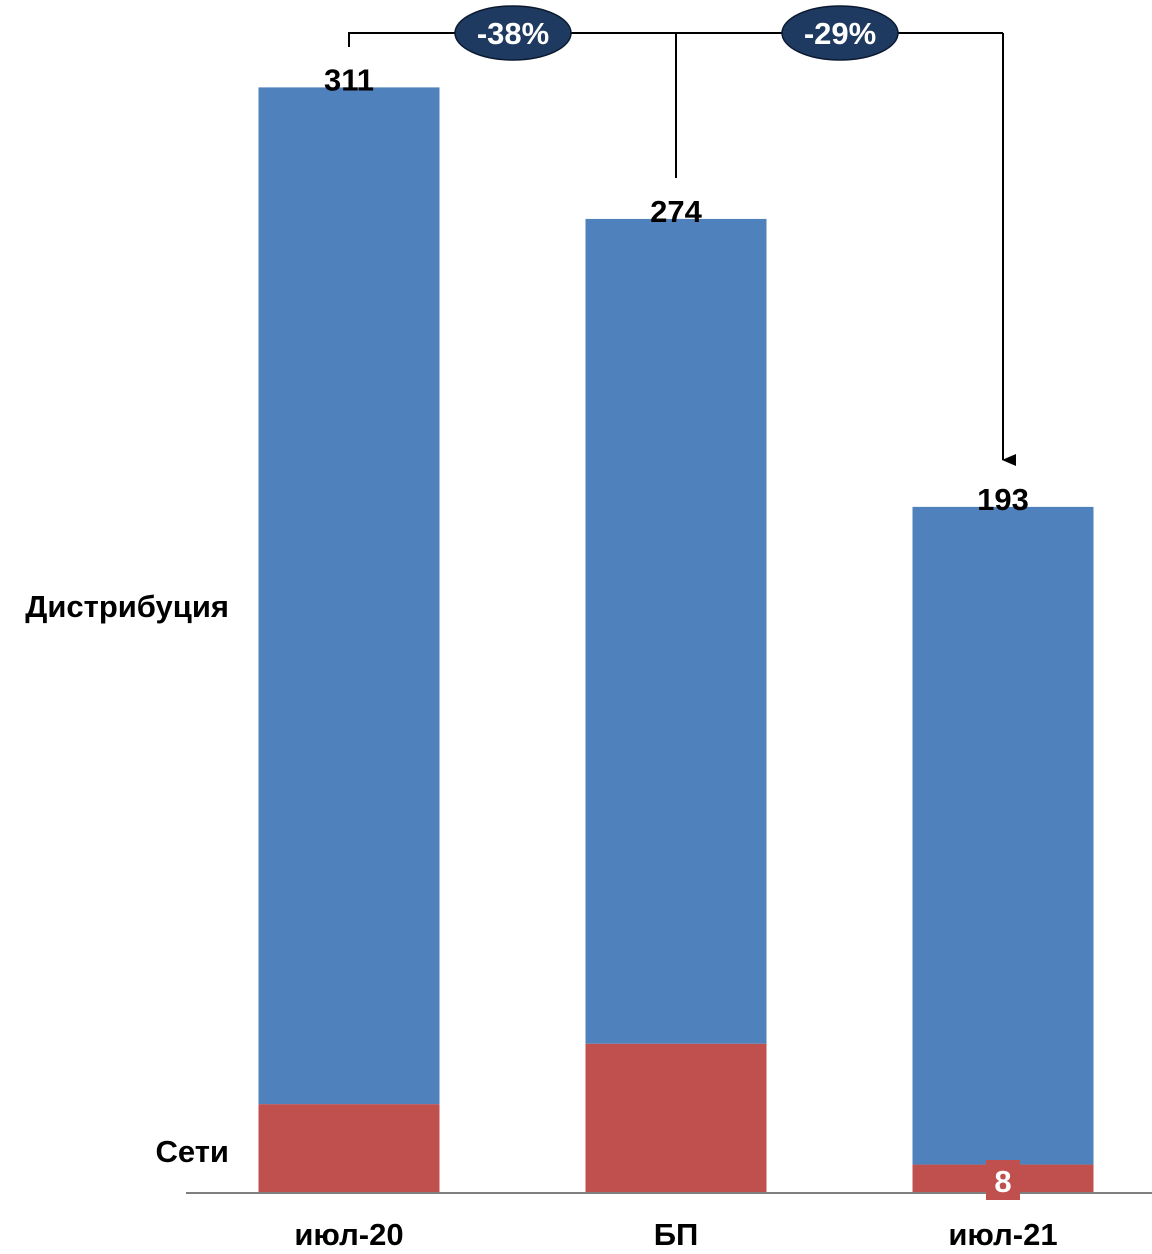 The image size is (1152, 1254). Describe the element at coordinates (1002, 1234) in the screenshot. I see `x-tick-label: июл-21` at that location.